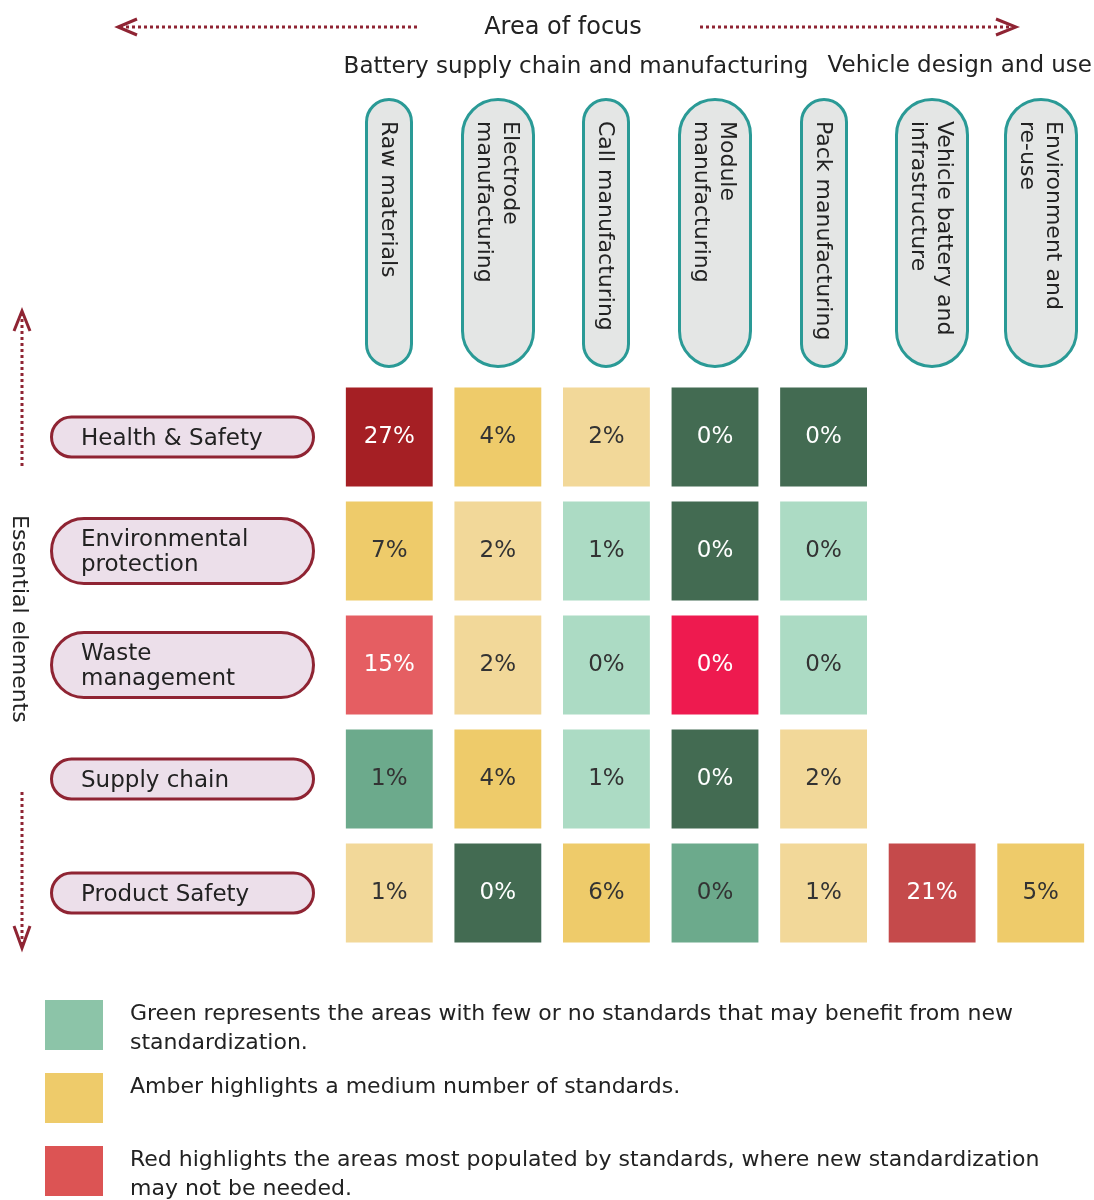  What do you see at coordinates (823, 233) in the screenshot?
I see `x-tick-label: Pack manufacturing` at bounding box center [823, 233].